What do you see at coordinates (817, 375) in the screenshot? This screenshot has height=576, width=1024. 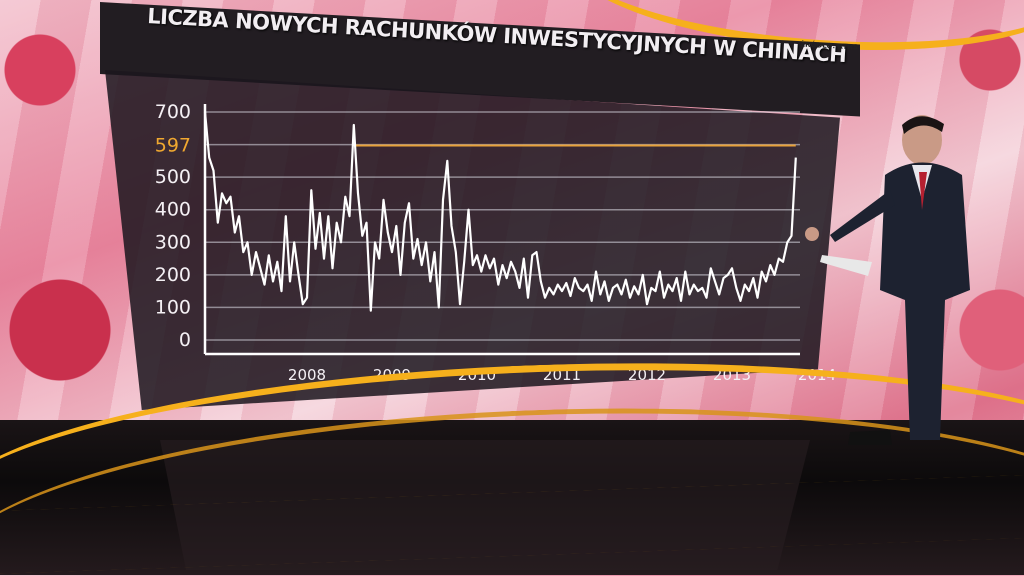 I see `x-tick-label: 2014` at bounding box center [817, 375].